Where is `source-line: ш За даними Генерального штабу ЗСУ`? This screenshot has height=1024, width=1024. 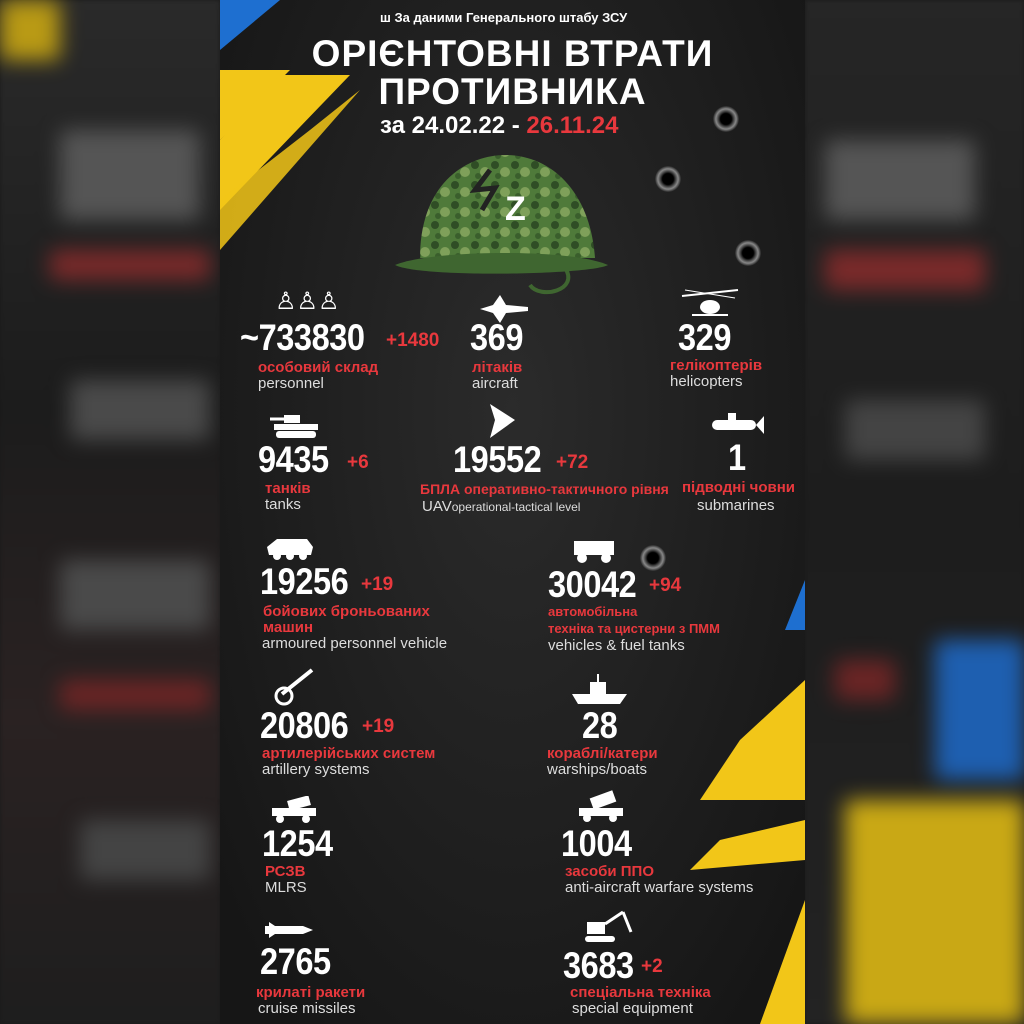 source-line: ш За даними Генерального штабу ЗСУ is located at coordinates (503, 18).